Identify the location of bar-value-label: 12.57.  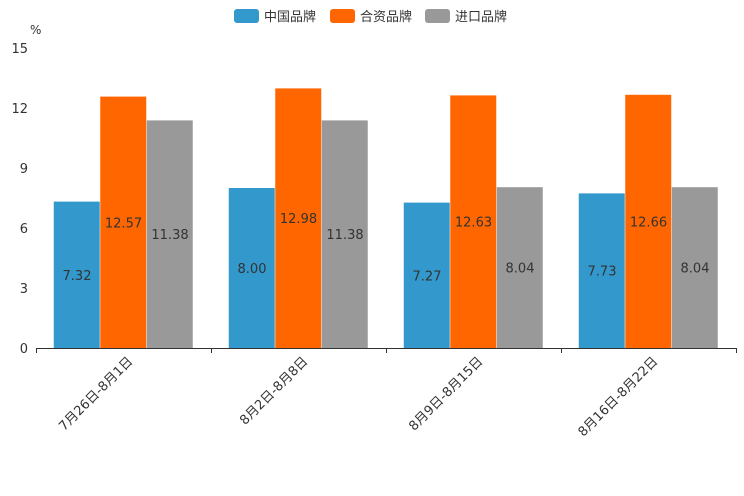
(123, 223).